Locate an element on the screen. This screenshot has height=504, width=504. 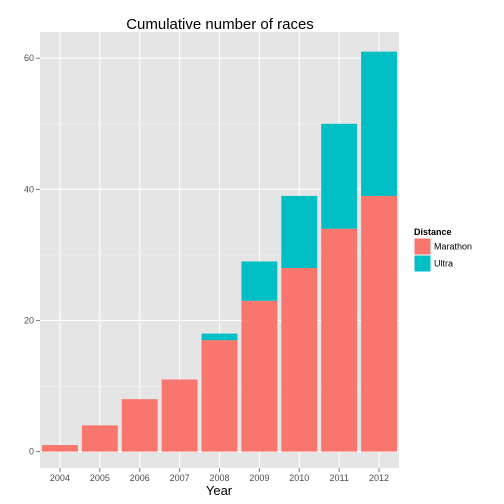
x-tick-label: 2012 is located at coordinates (379, 478).